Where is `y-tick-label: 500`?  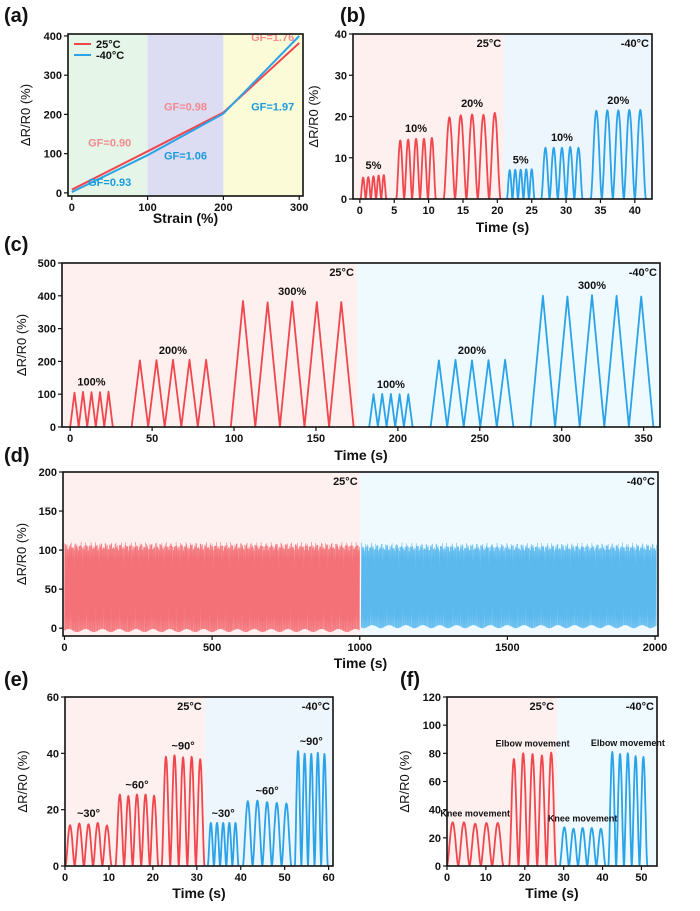 y-tick-label: 500 is located at coordinates (47, 264).